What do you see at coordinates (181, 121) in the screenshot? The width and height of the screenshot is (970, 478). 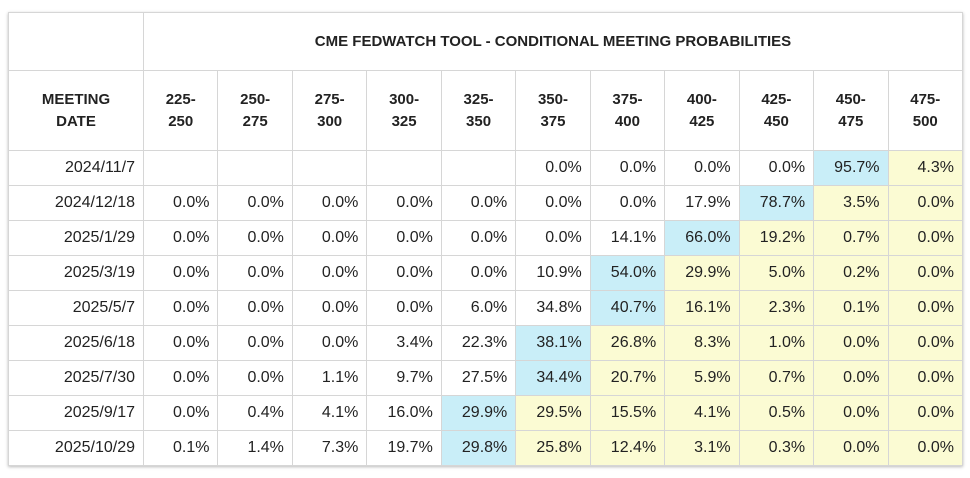 I see `column-header-line: 250` at bounding box center [181, 121].